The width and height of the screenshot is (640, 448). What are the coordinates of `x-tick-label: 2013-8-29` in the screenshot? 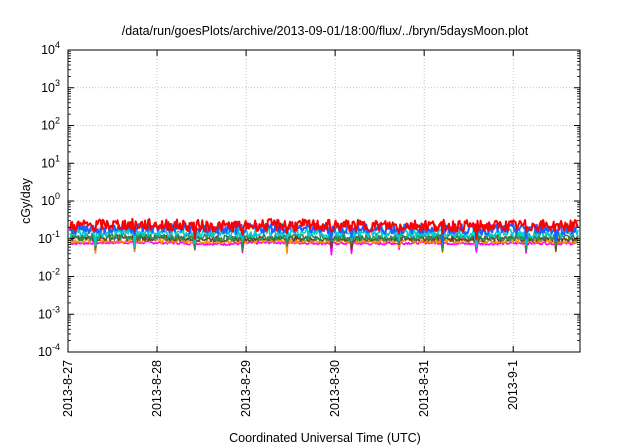 It's located at (246, 388).